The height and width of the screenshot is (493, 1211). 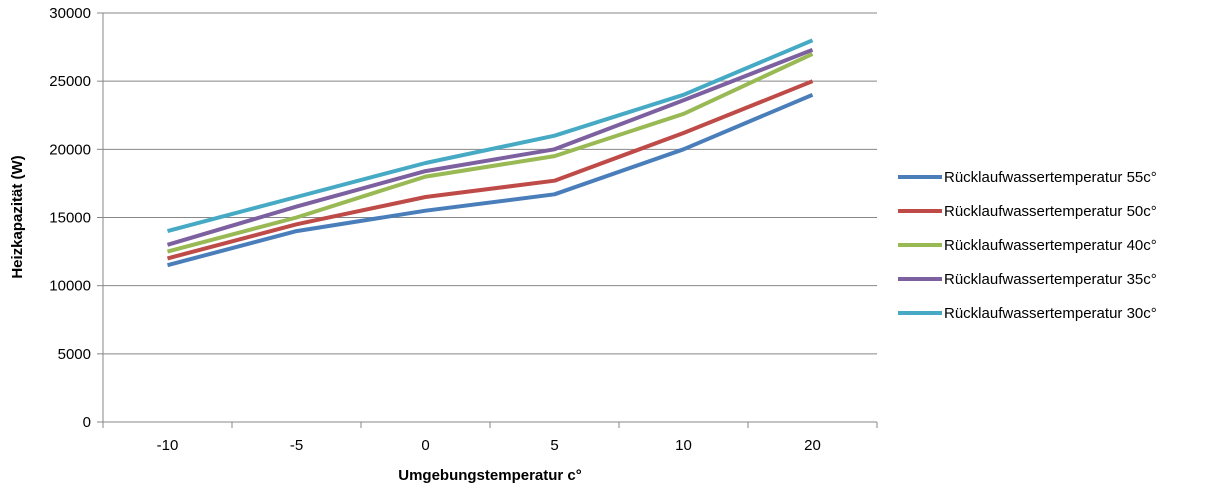 What do you see at coordinates (70, 218) in the screenshot?
I see `y-tick-label: 15000` at bounding box center [70, 218].